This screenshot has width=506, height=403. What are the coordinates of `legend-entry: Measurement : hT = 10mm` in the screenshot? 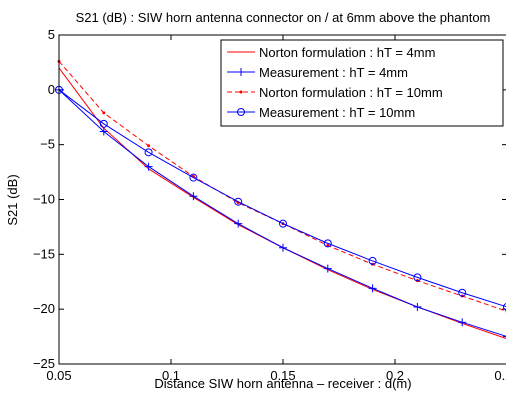 It's located at (321, 112).